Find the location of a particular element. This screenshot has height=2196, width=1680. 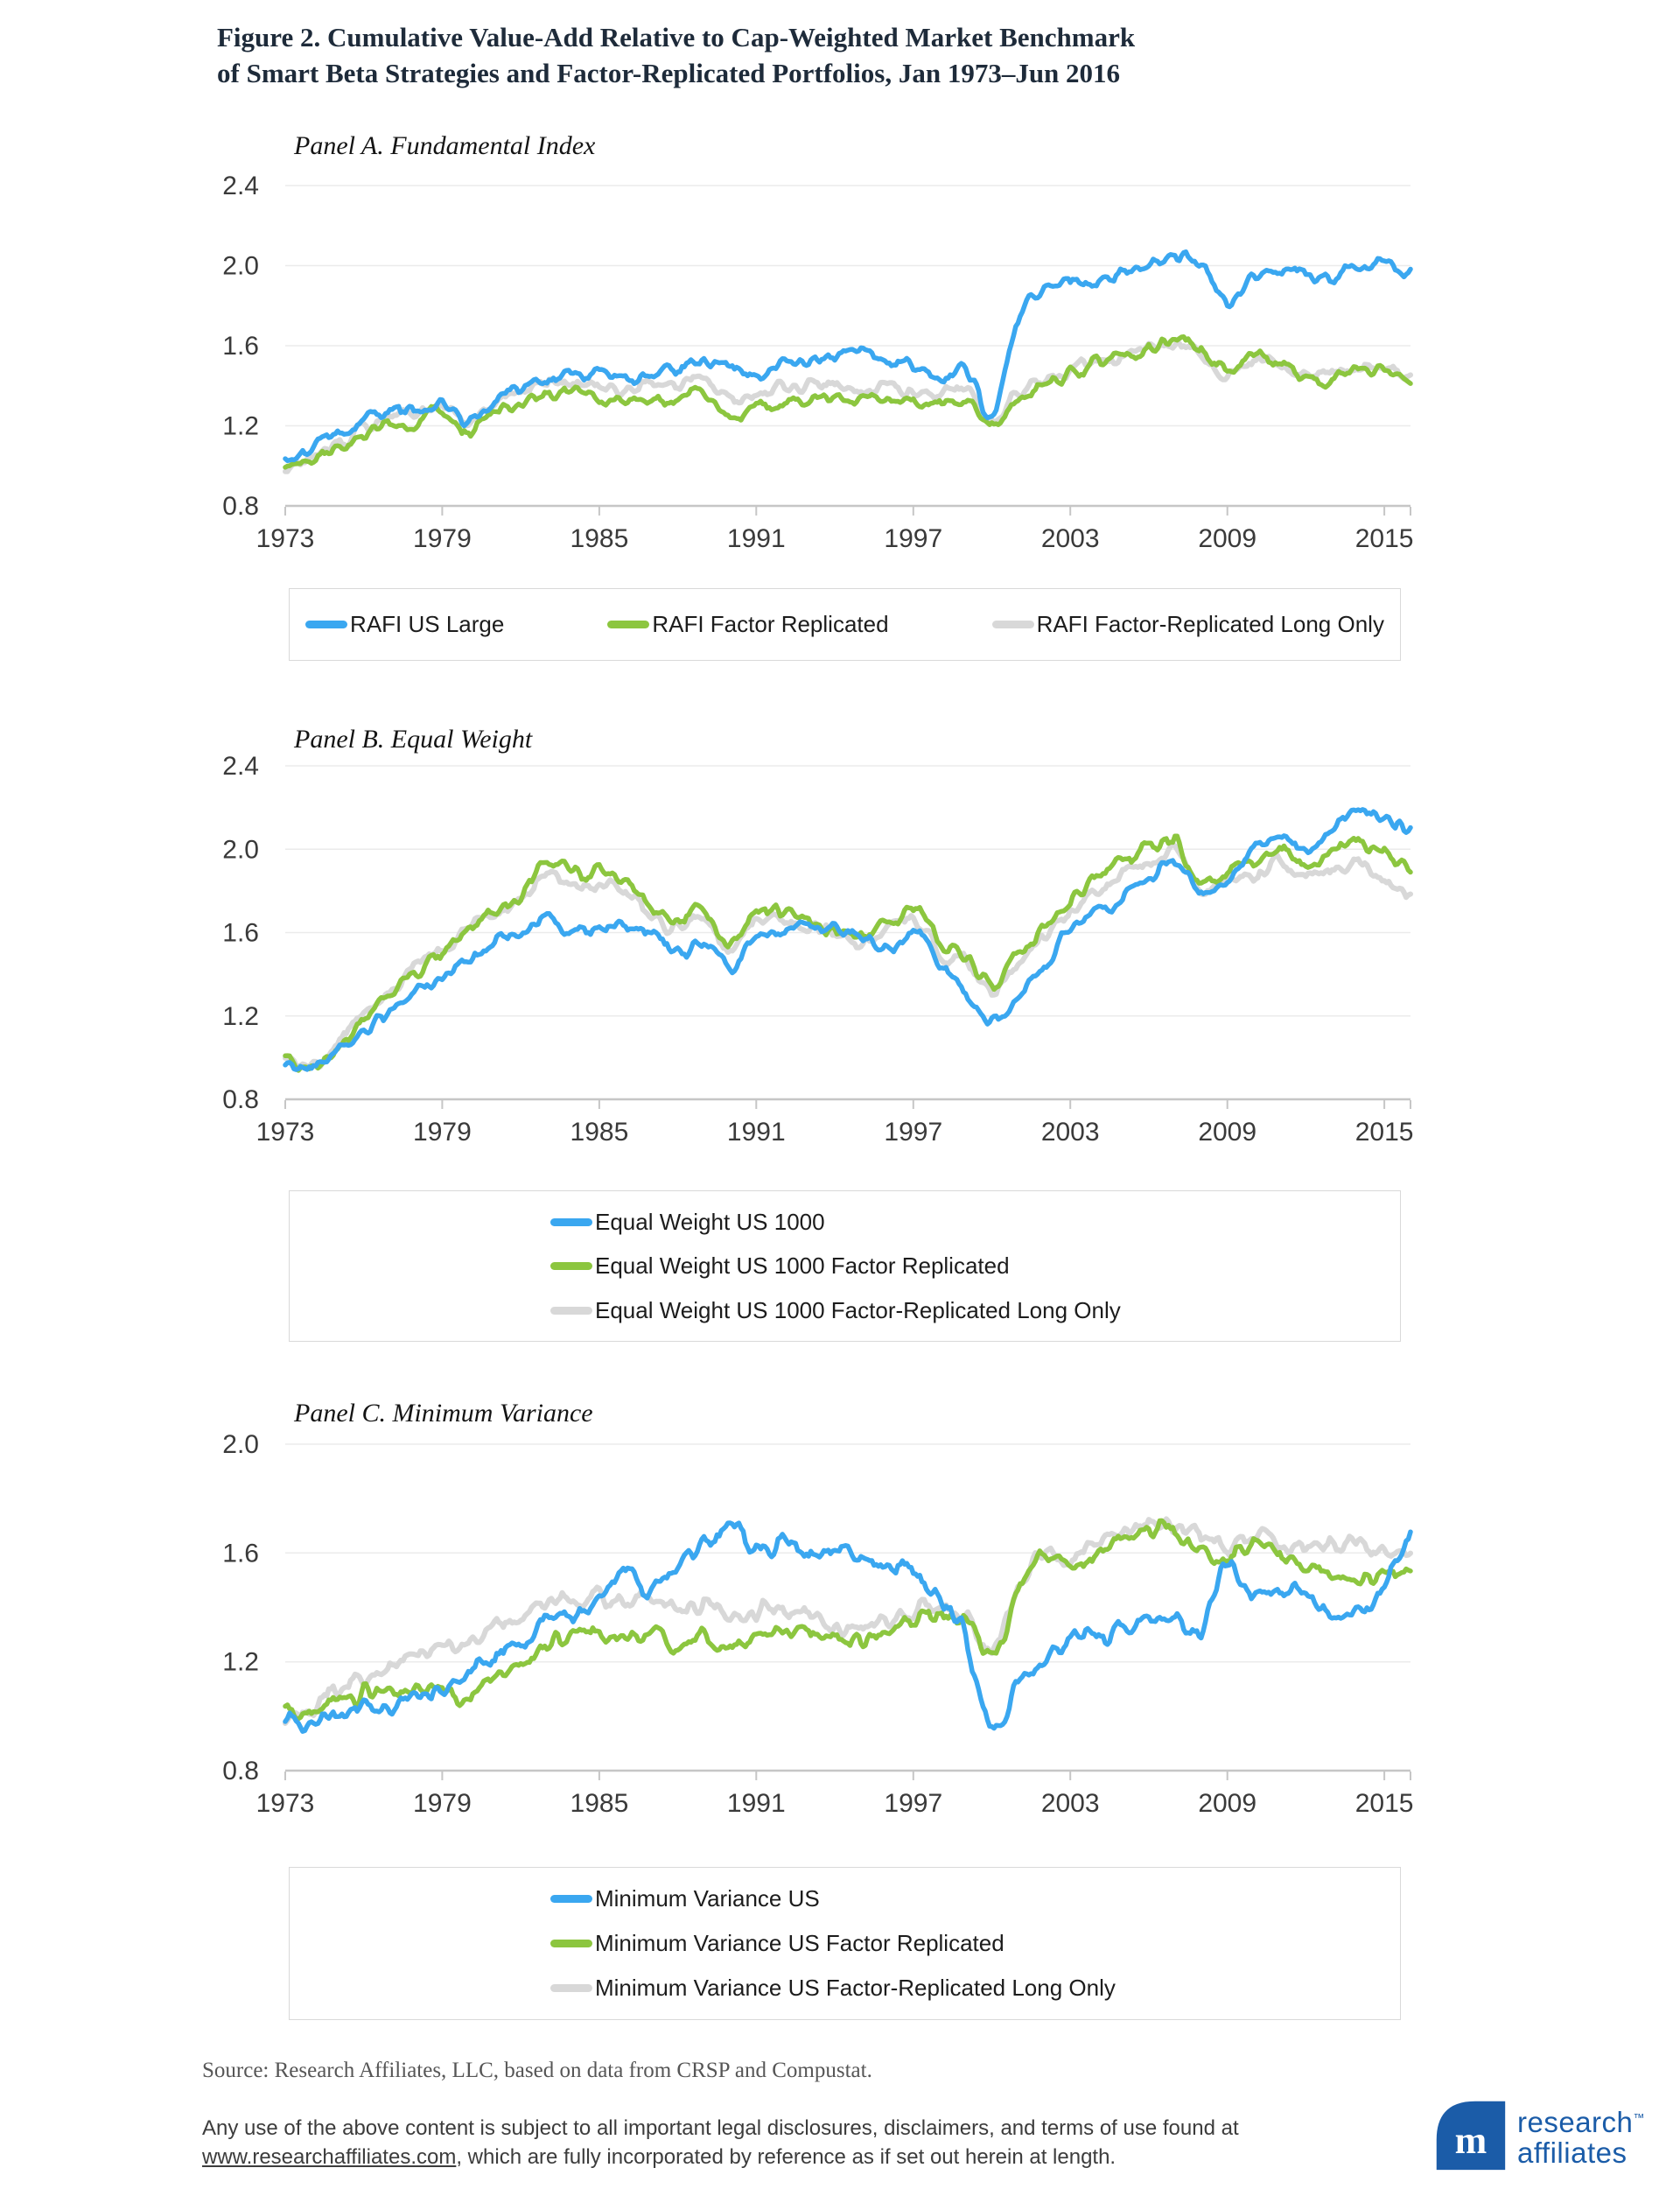

panel-a-heading: Panel A. Fundamental Index is located at coordinates (445, 145).